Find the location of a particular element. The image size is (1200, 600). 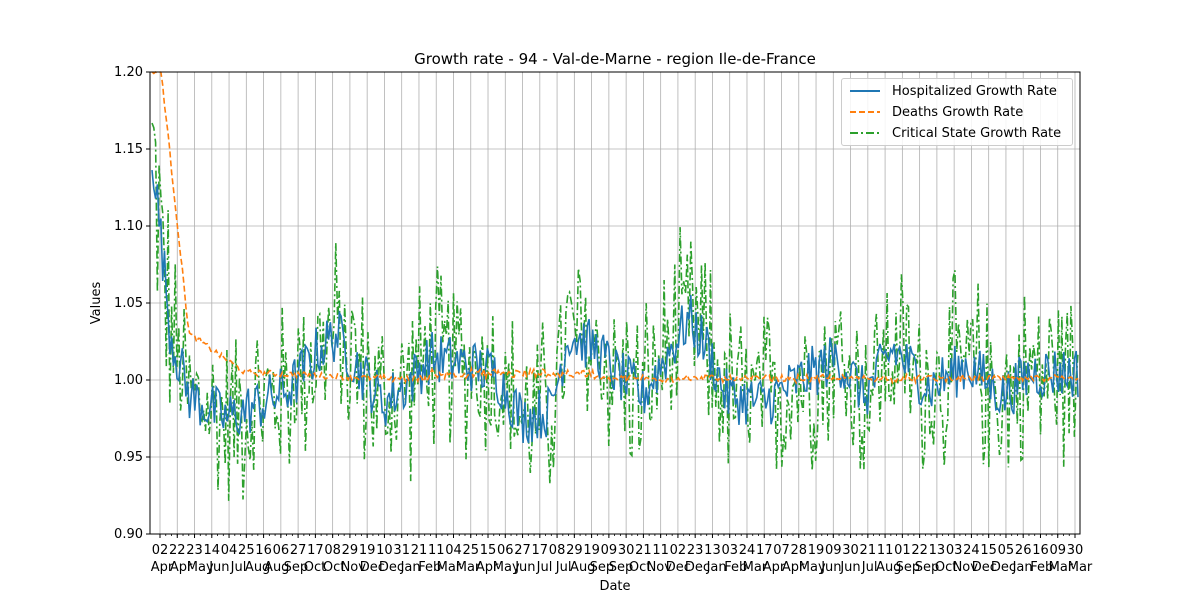

x-day-tick-label: 25 is located at coordinates (246, 550).